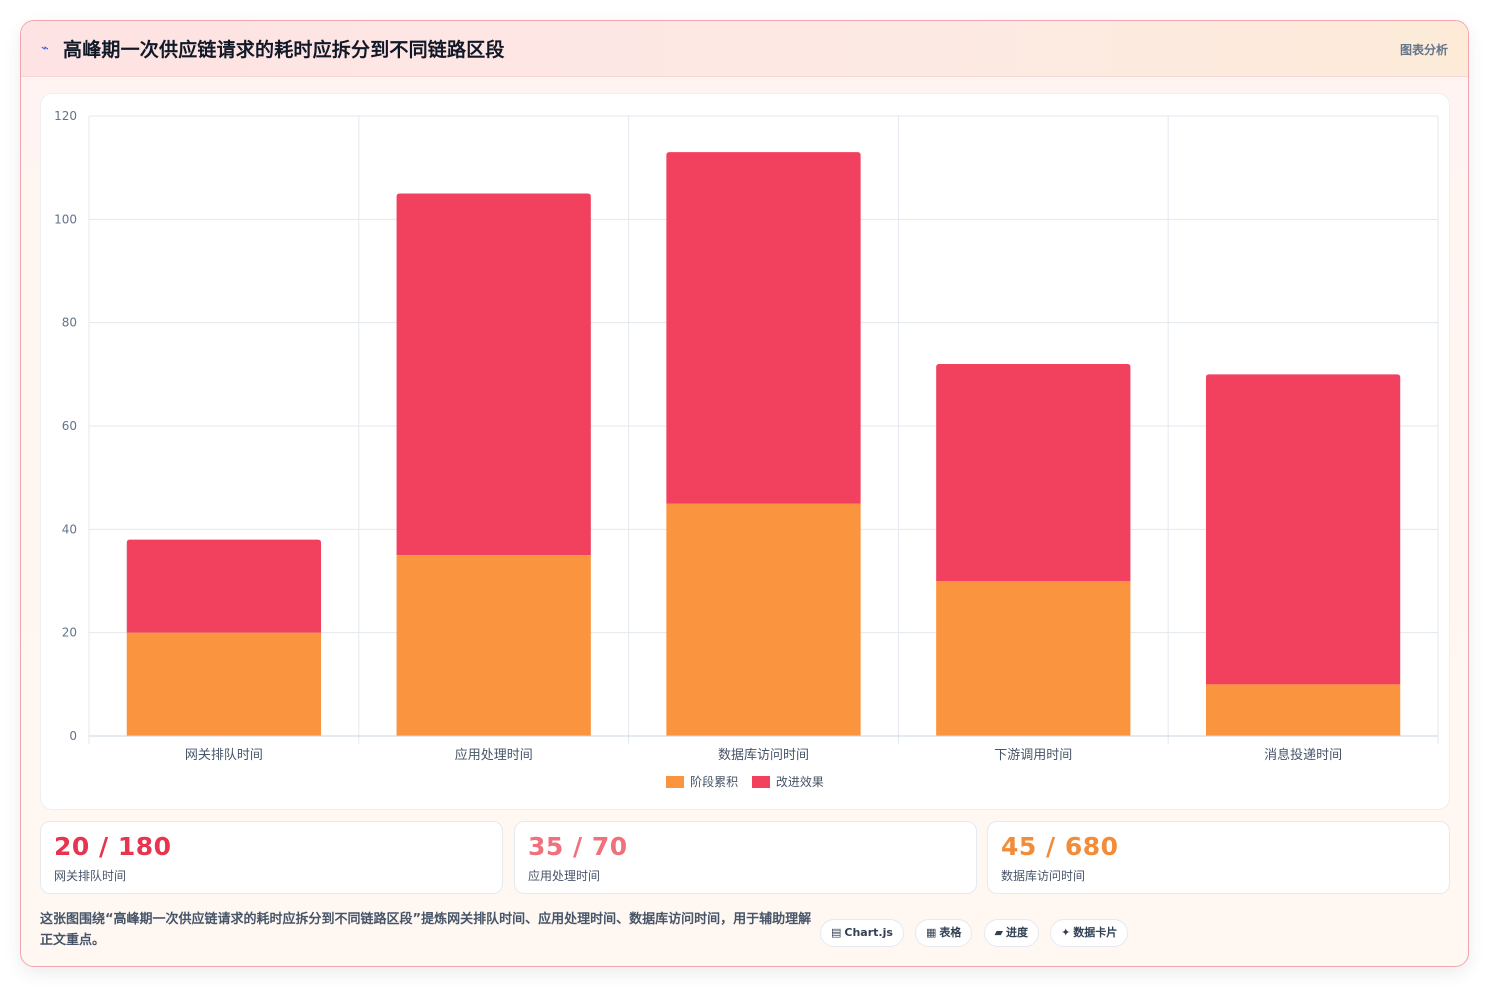  I want to click on stat-value: 45 / 680, so click(1060, 846).